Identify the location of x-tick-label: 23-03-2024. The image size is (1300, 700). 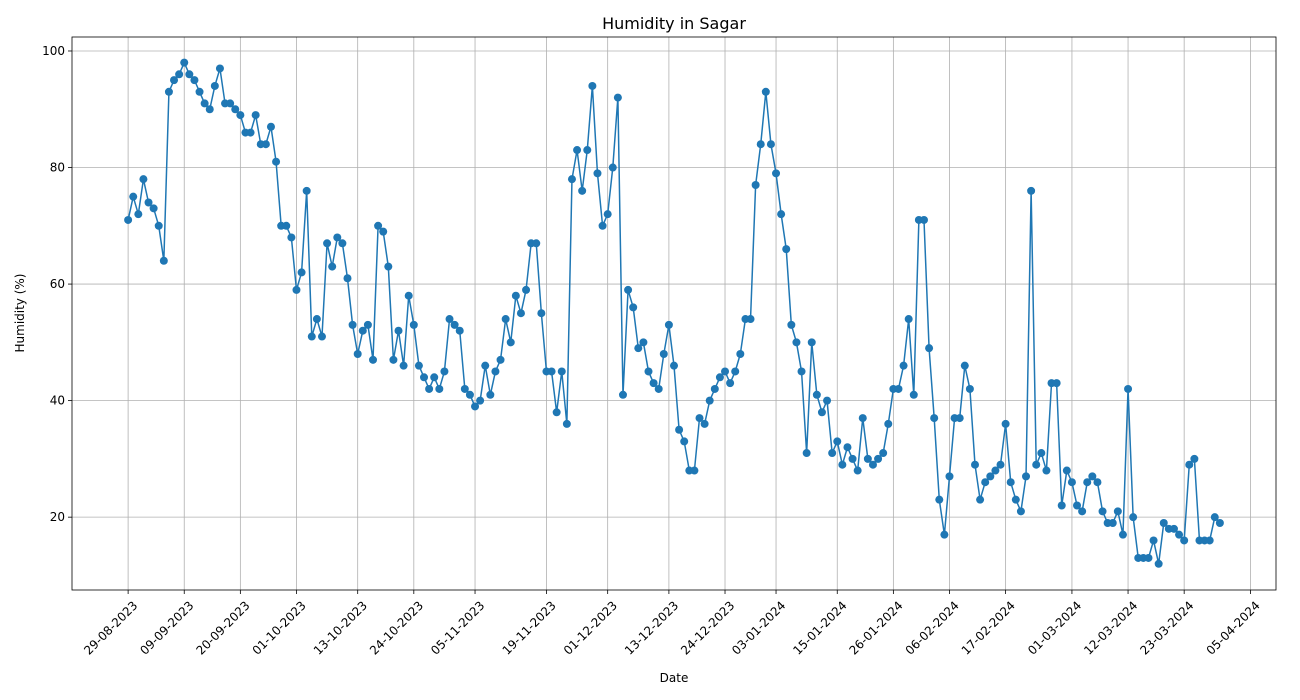
(1166, 627).